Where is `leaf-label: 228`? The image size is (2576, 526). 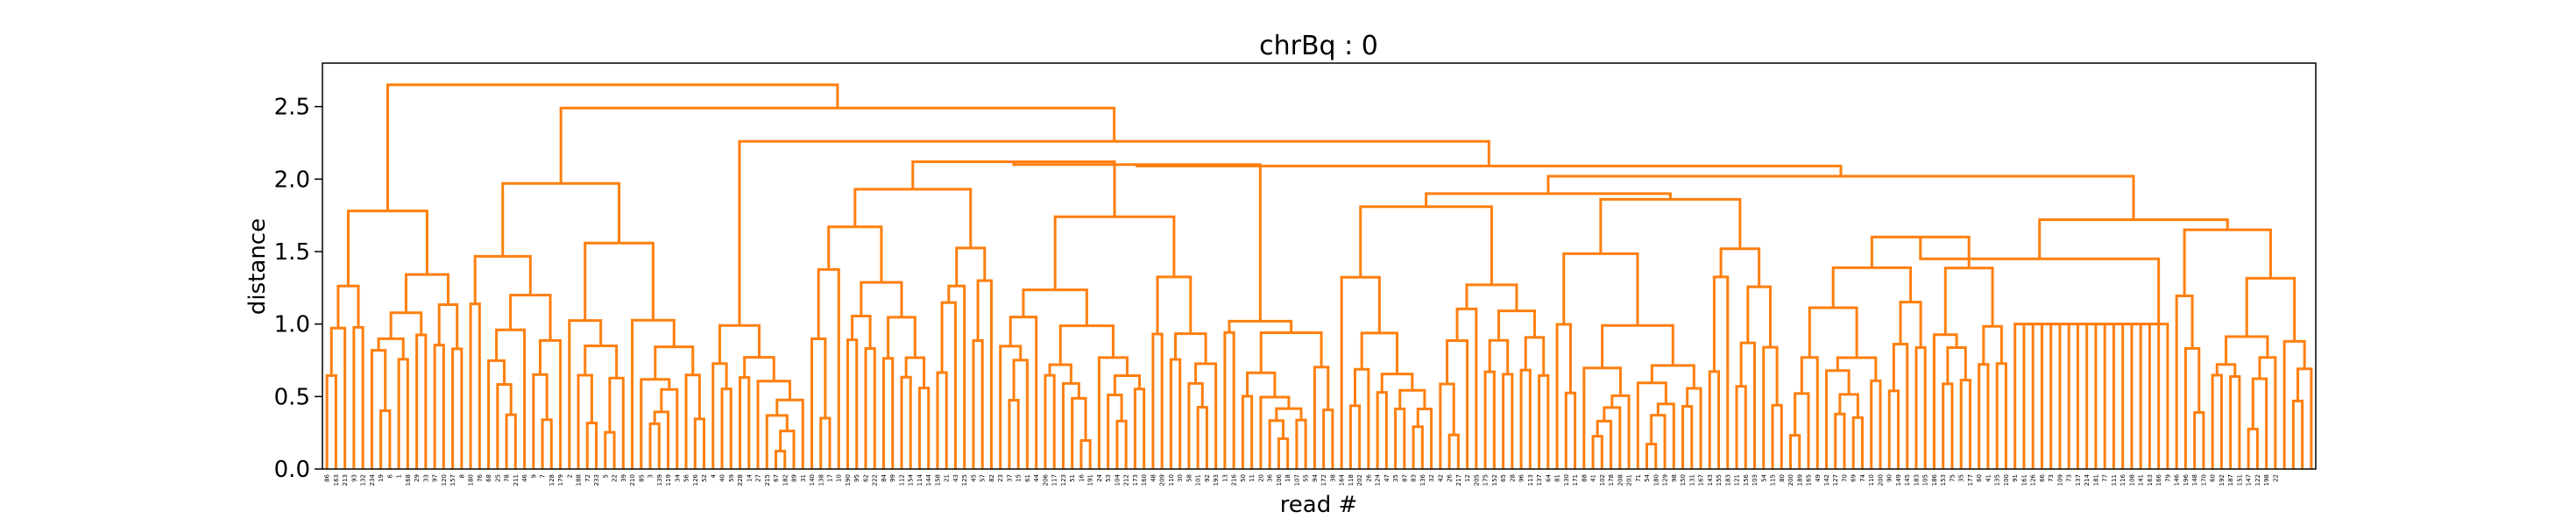
leaf-label: 228 is located at coordinates (740, 480).